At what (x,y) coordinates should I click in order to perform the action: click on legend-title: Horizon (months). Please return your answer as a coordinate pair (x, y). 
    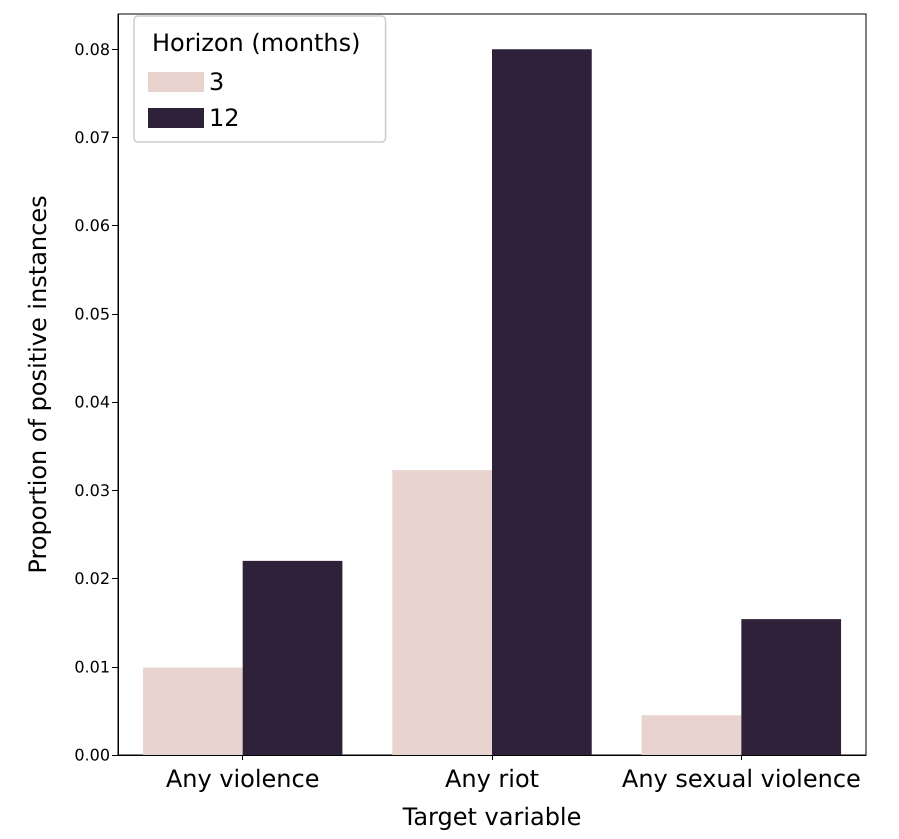
    Looking at the image, I should click on (256, 43).